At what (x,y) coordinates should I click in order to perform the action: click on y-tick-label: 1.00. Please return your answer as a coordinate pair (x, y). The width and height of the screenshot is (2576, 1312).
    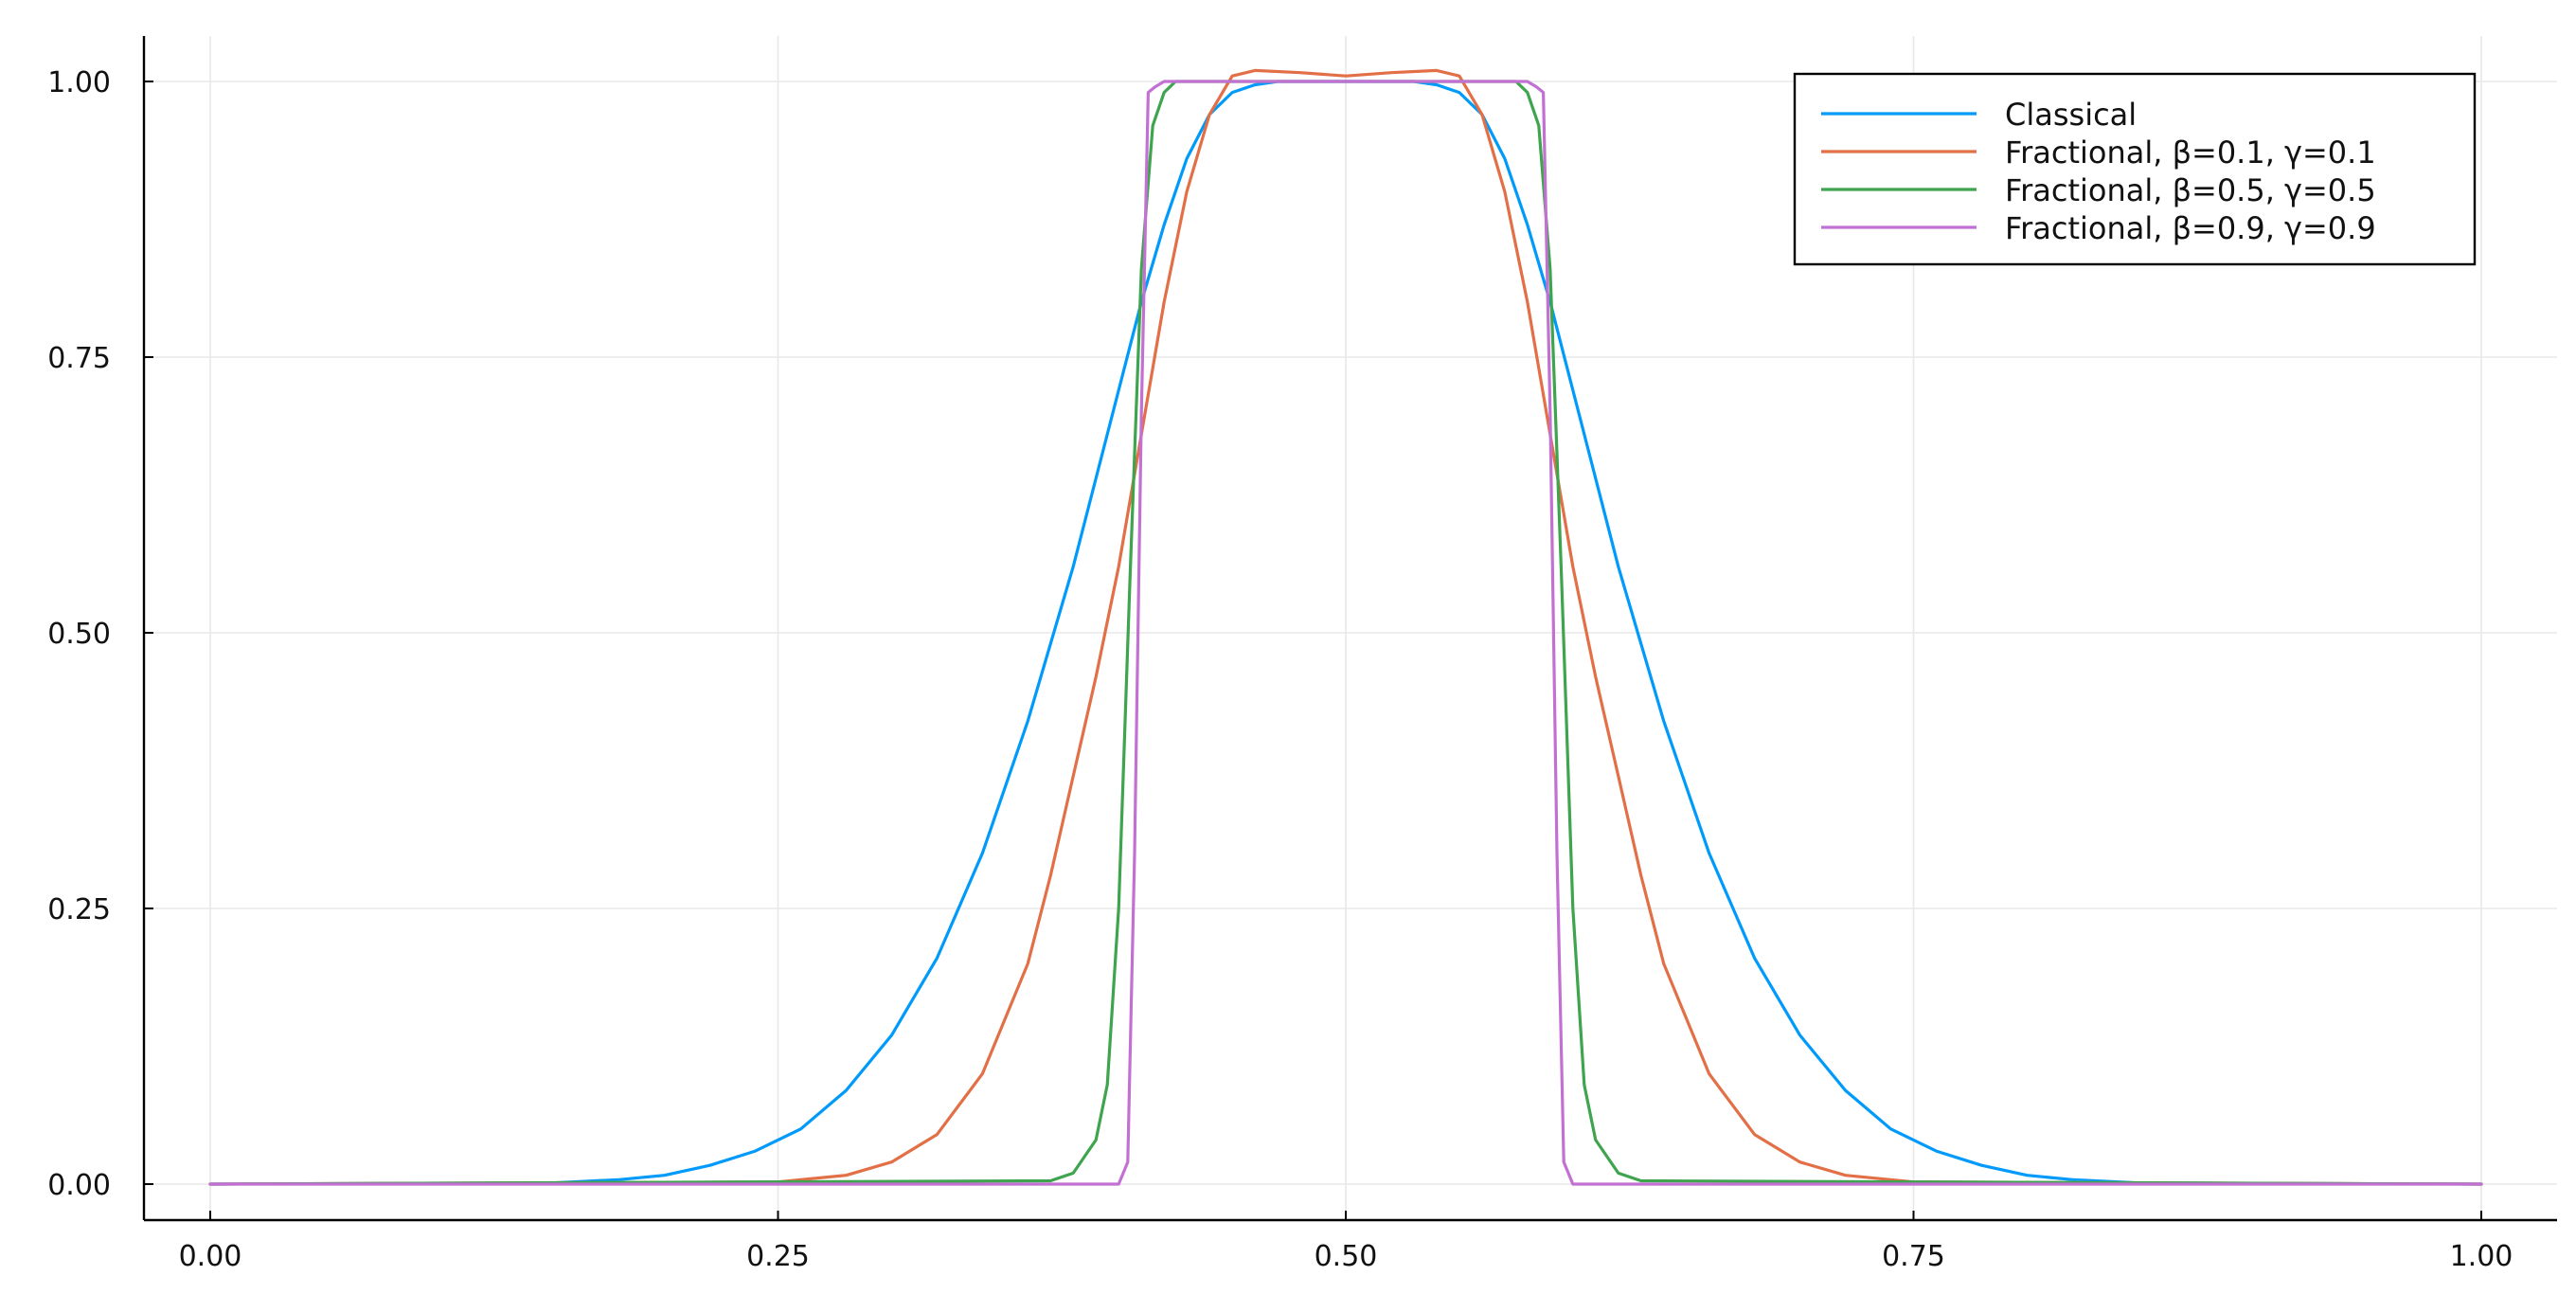
    Looking at the image, I should click on (79, 82).